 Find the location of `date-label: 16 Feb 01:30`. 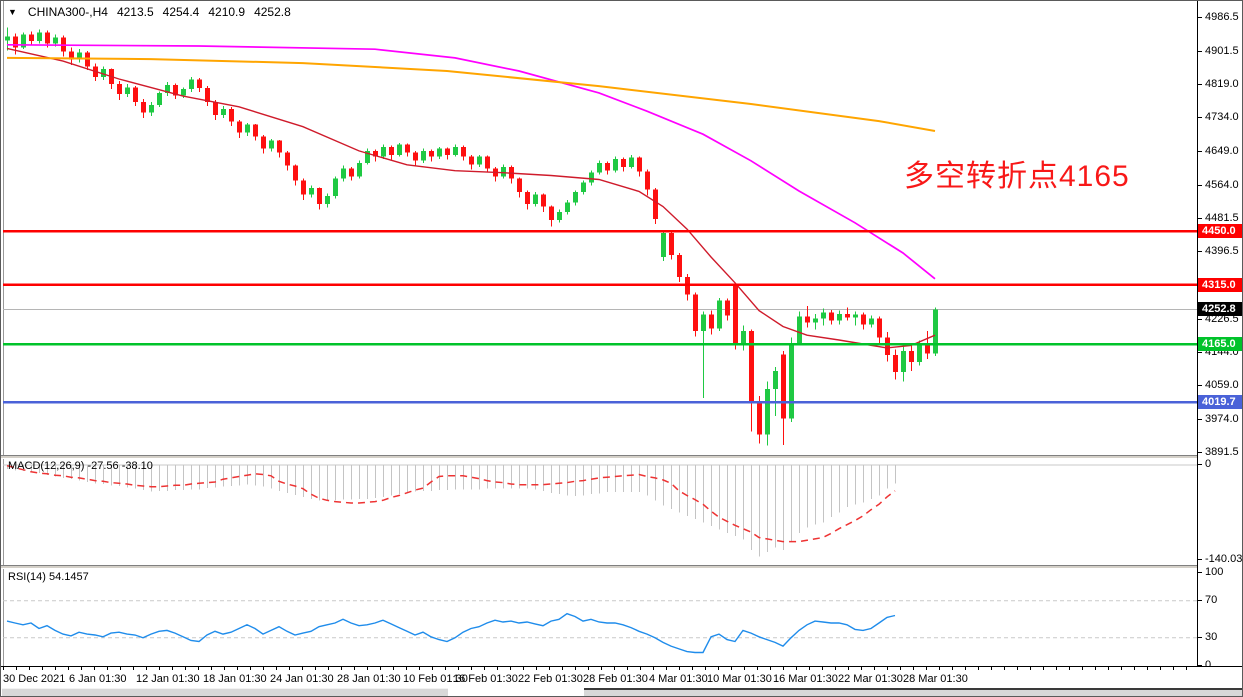

date-label: 16 Feb 01:30 is located at coordinates (485, 679).